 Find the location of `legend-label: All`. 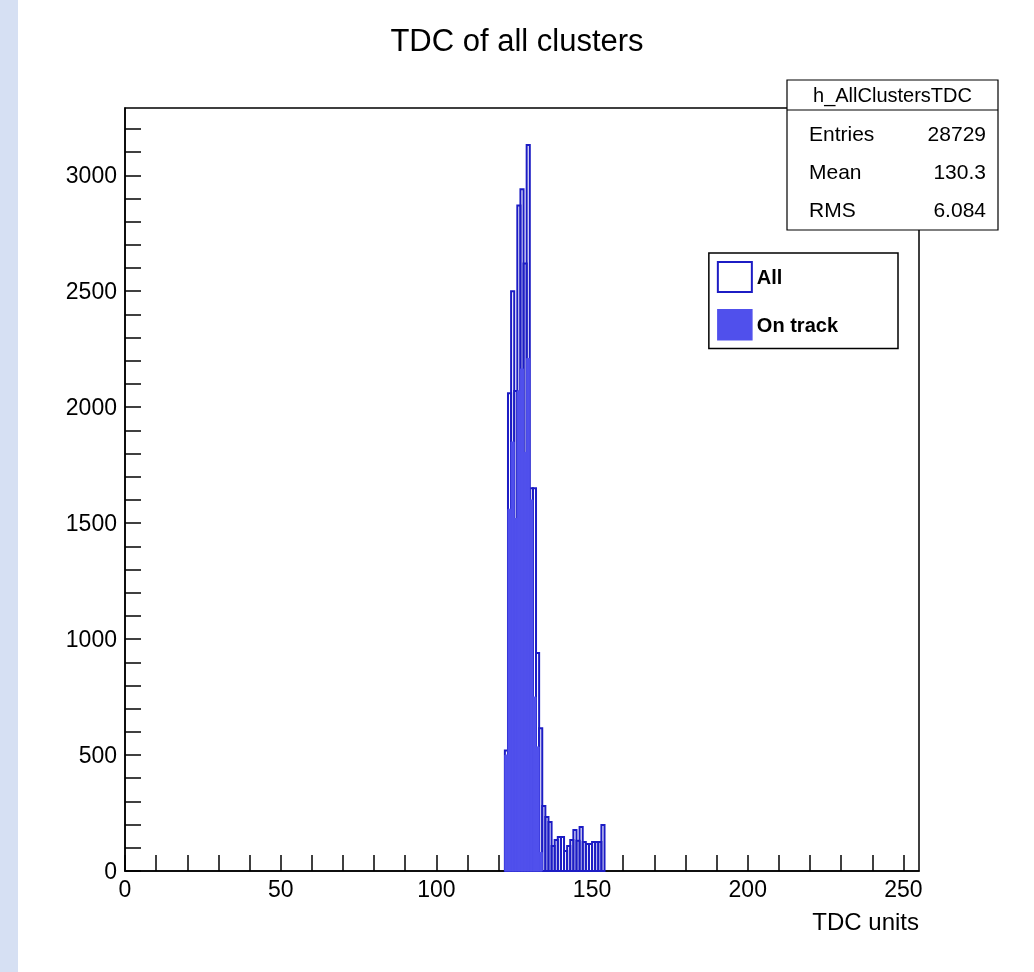

legend-label: All is located at coordinates (769, 277).